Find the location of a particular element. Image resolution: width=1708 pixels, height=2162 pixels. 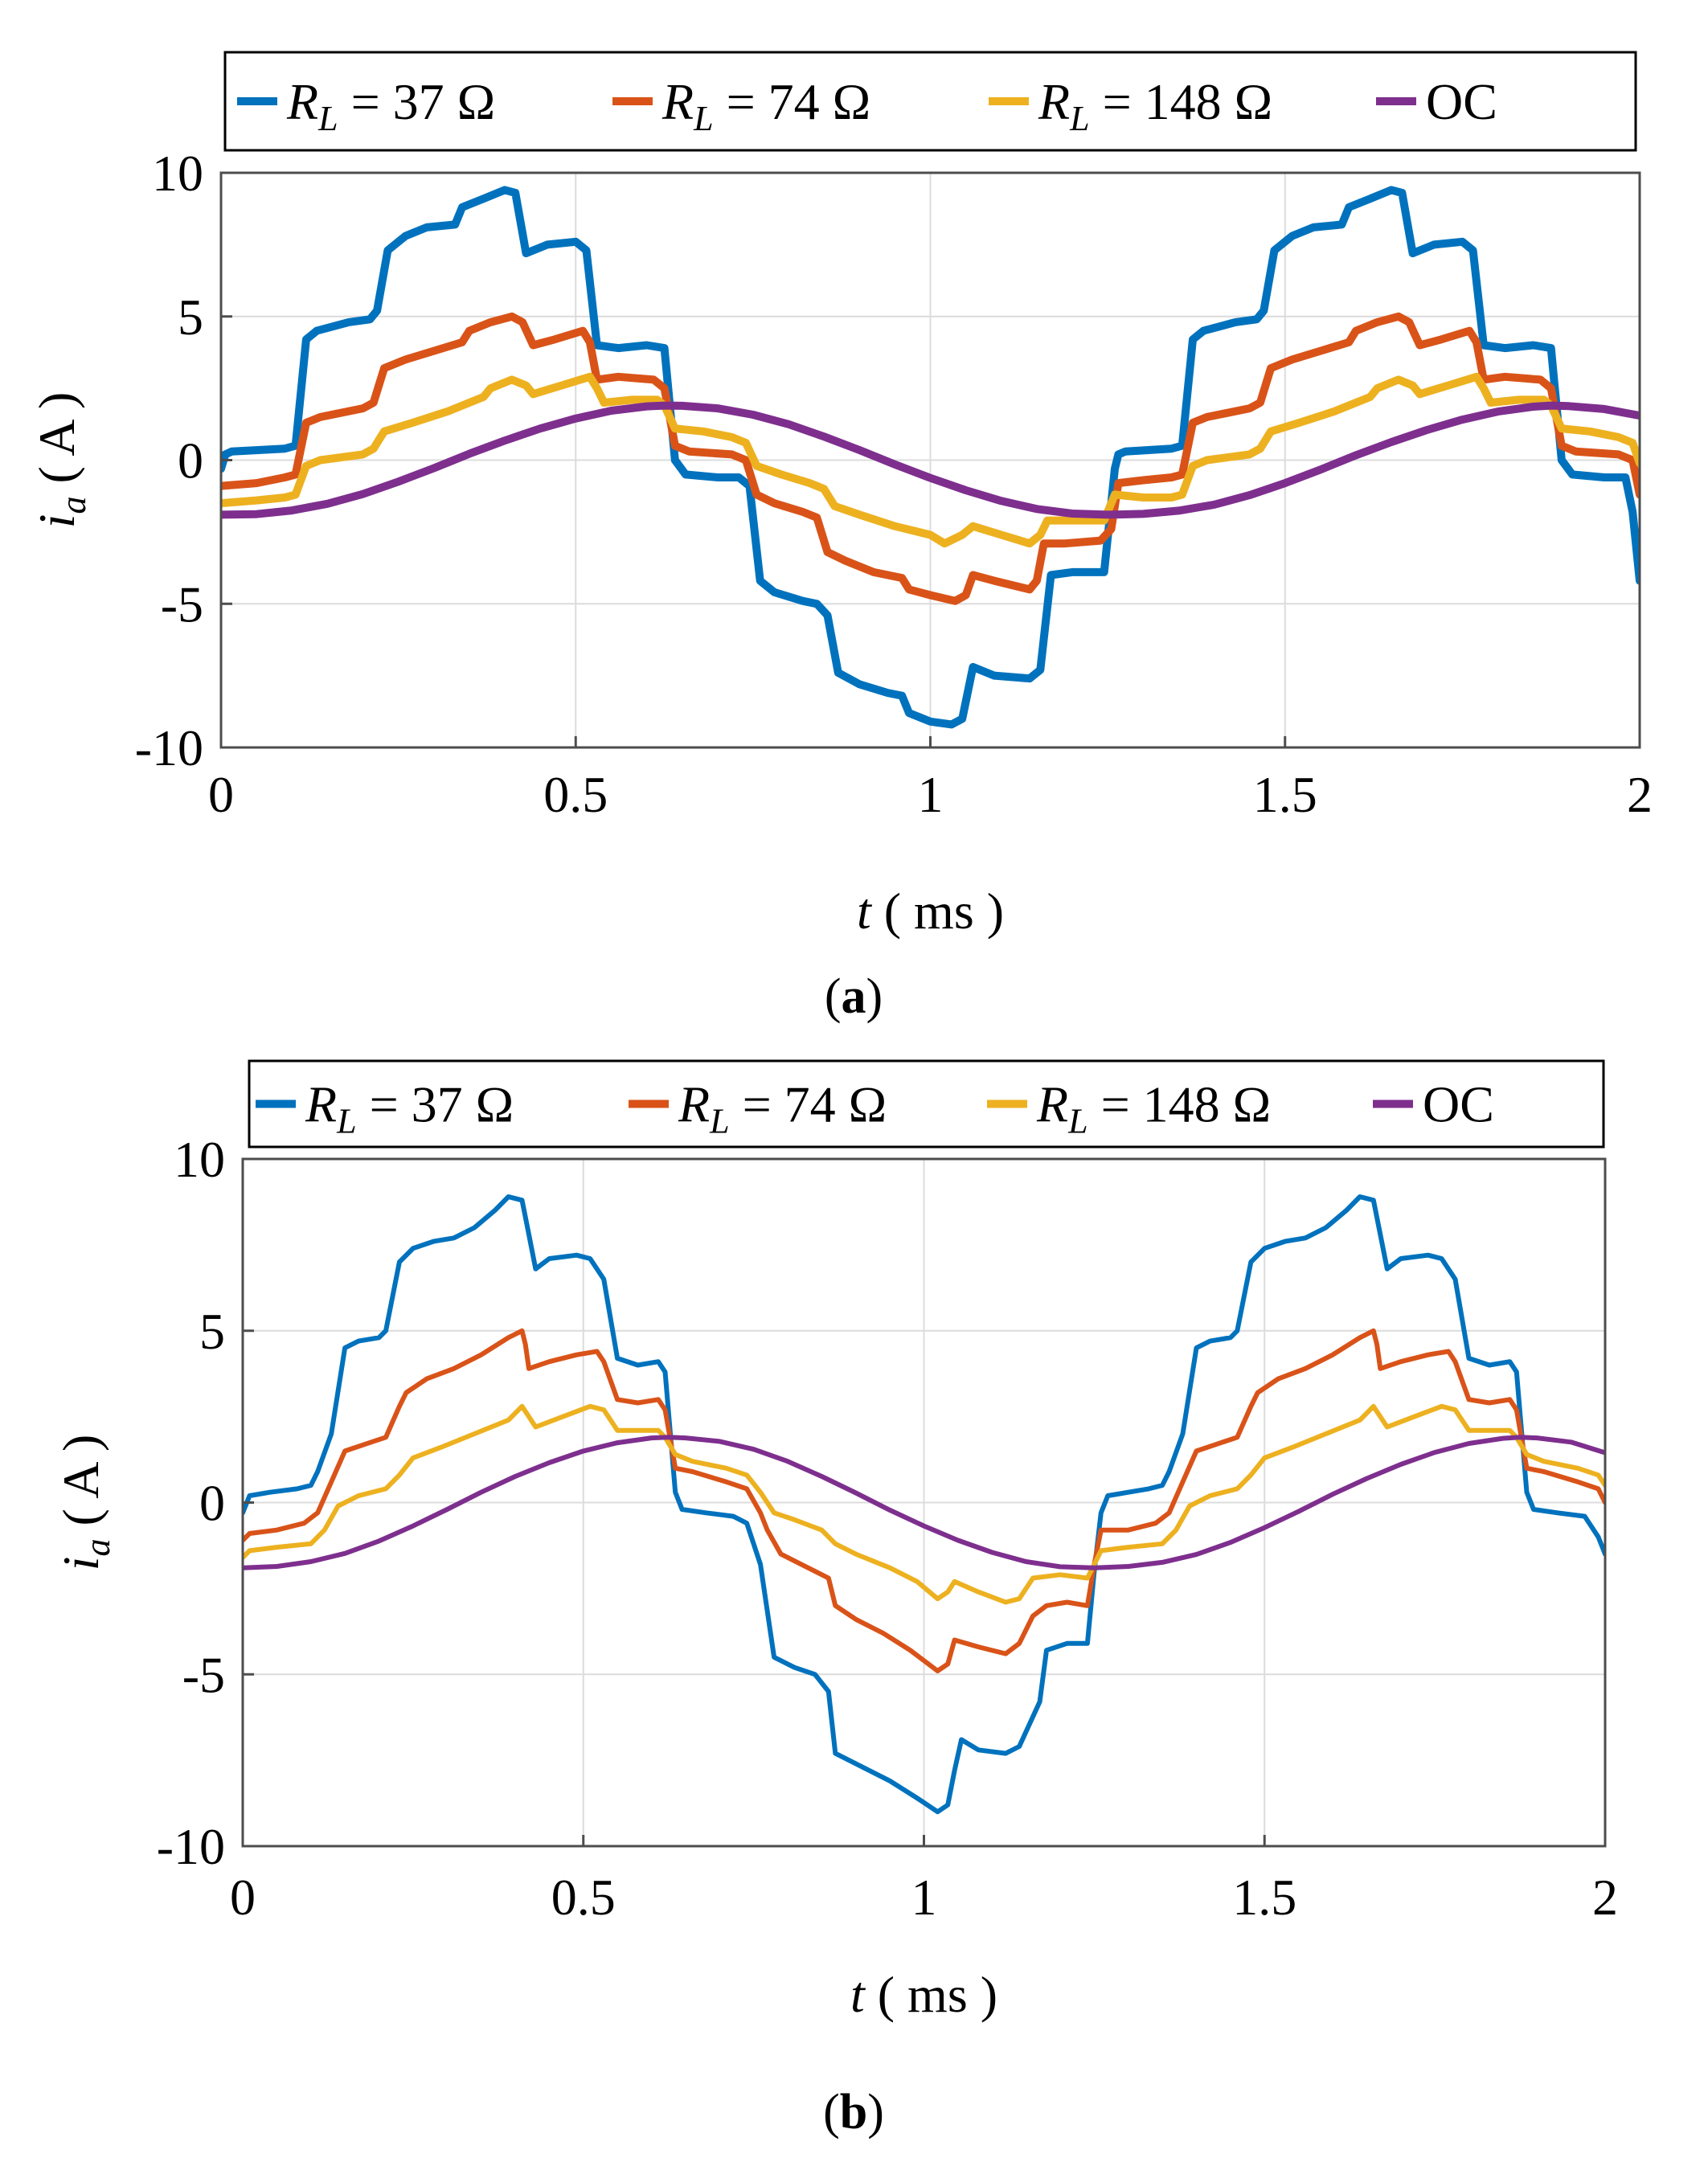

panel-caption: (a) is located at coordinates (854, 996).